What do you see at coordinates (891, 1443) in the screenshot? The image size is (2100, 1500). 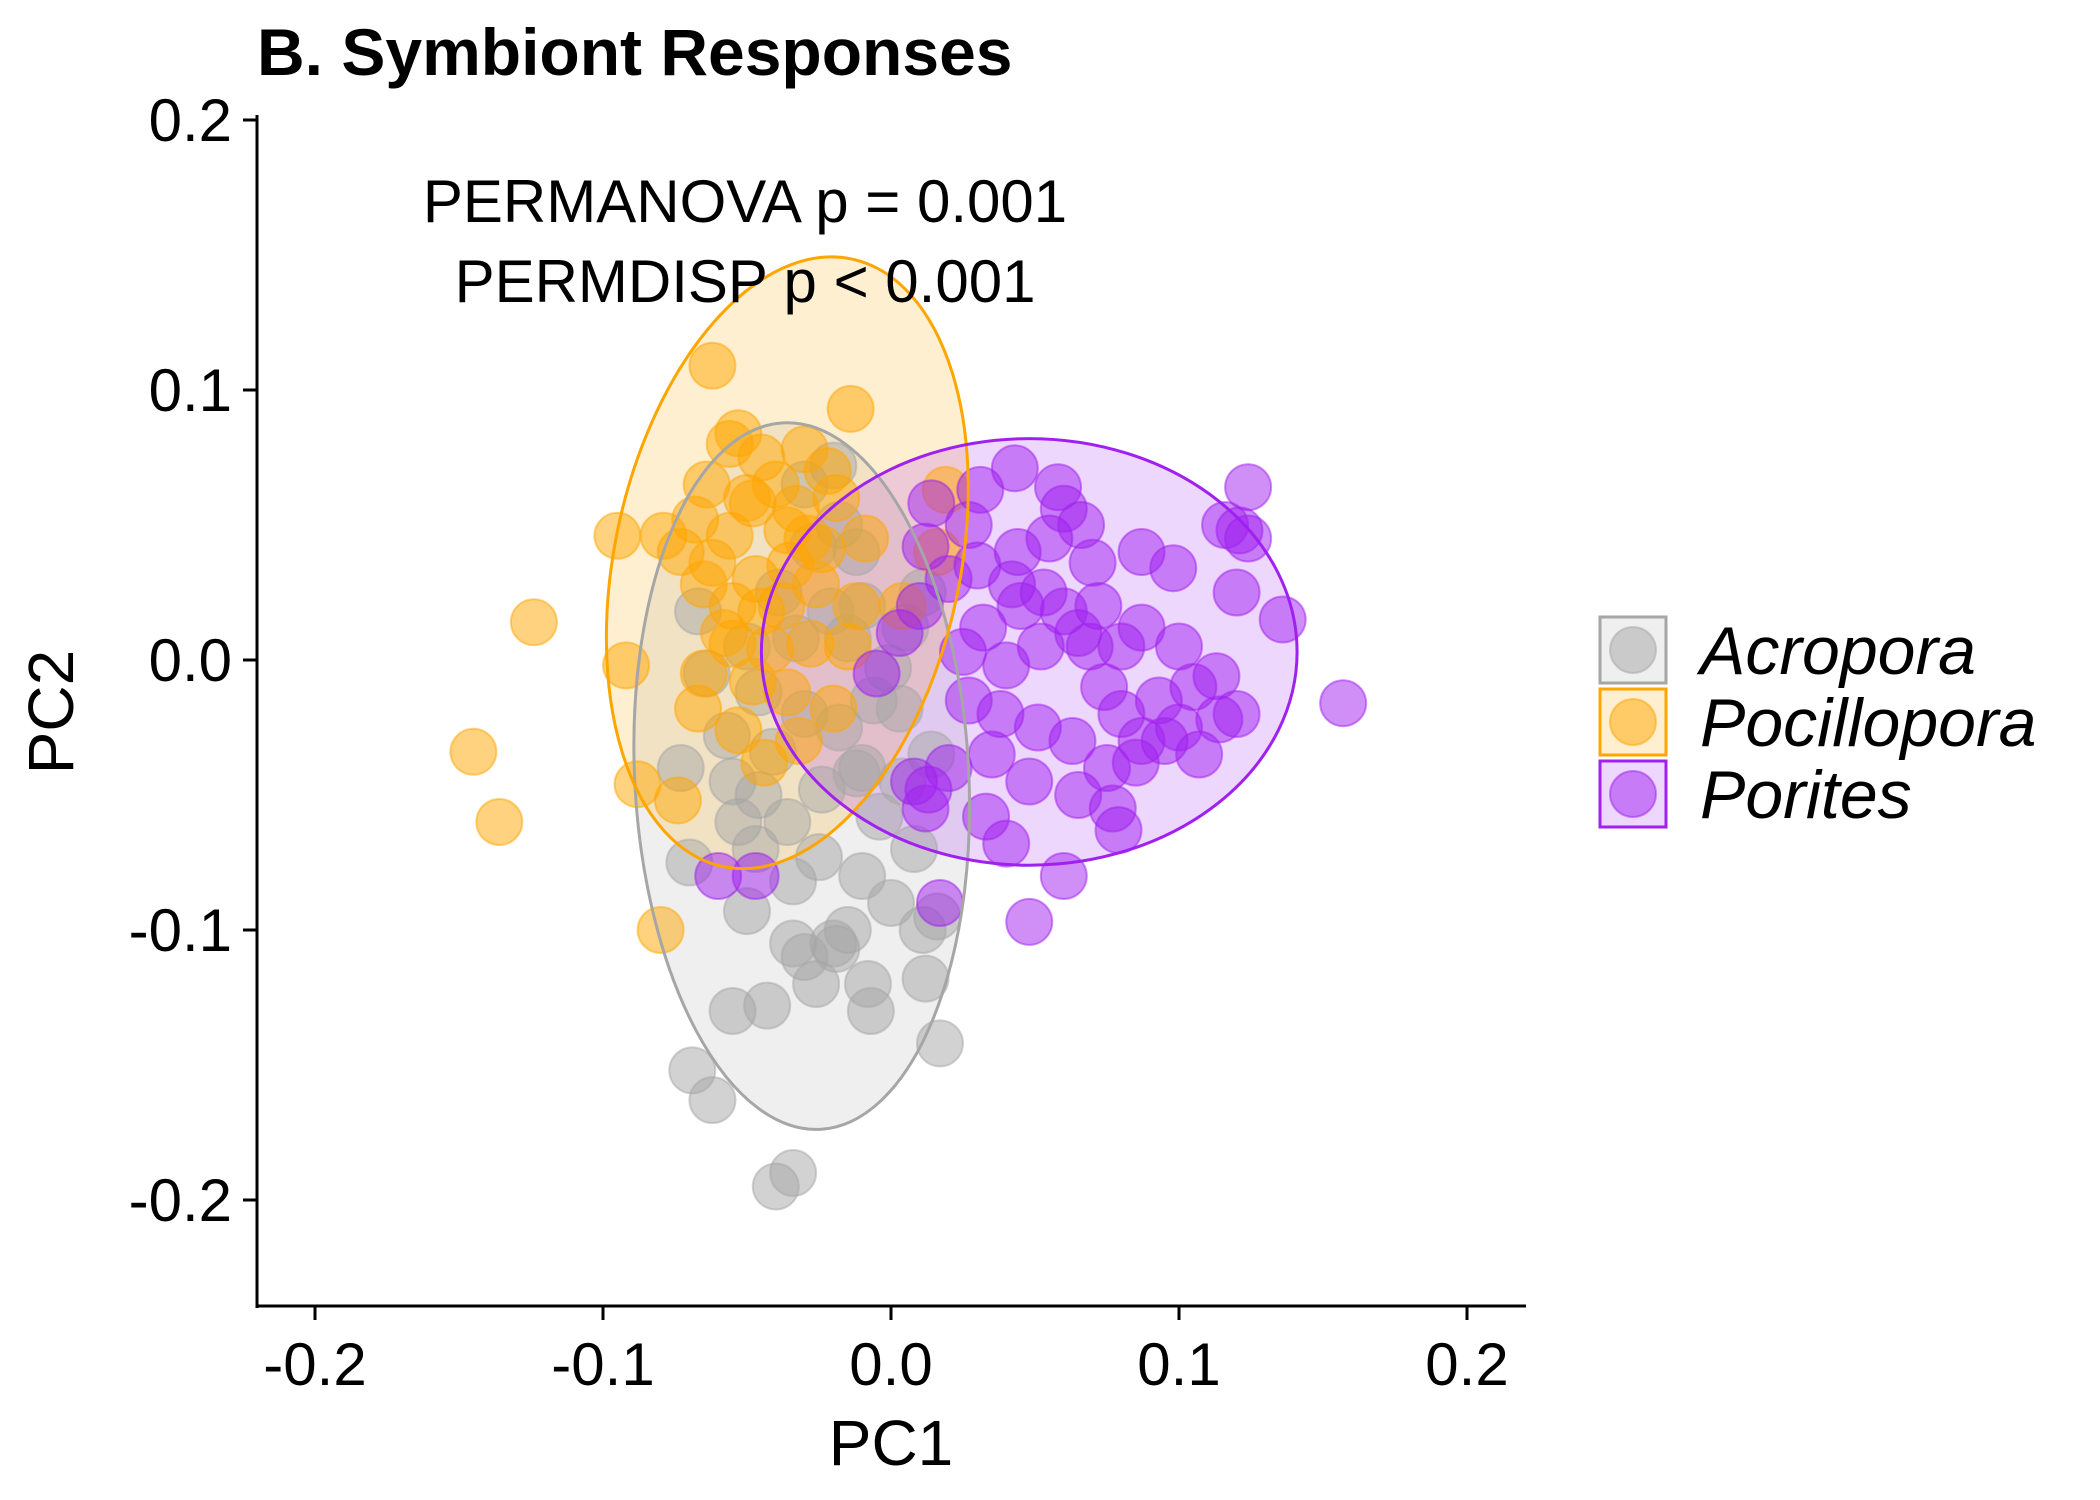 I see `x-axis-title: PC1` at bounding box center [891, 1443].